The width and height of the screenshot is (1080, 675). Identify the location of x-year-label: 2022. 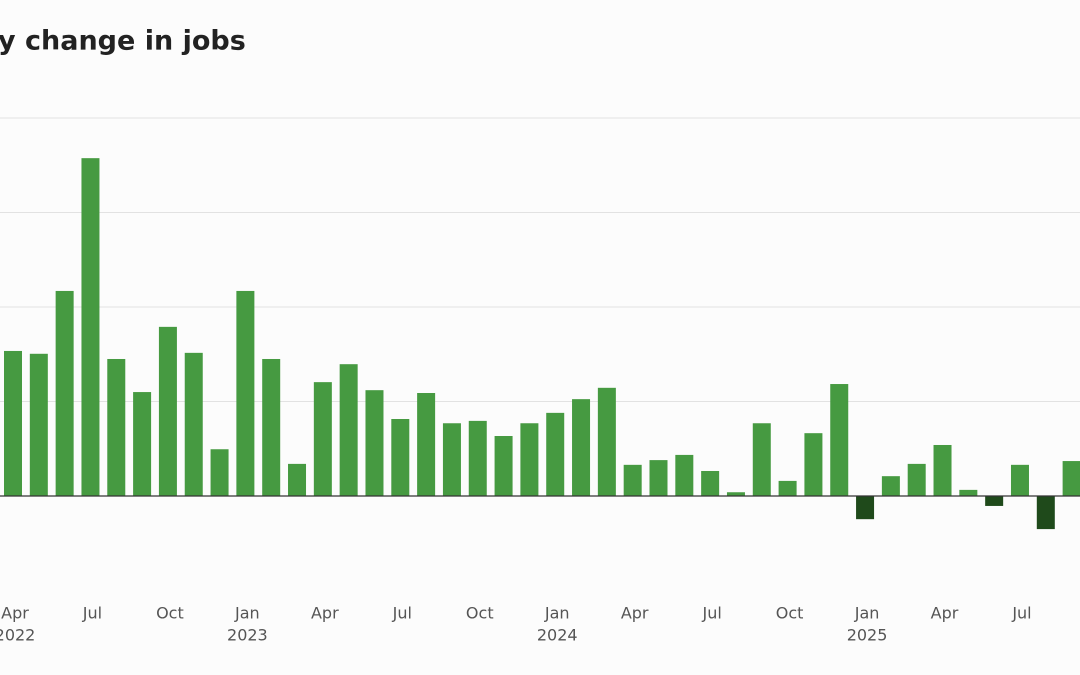
(17, 635).